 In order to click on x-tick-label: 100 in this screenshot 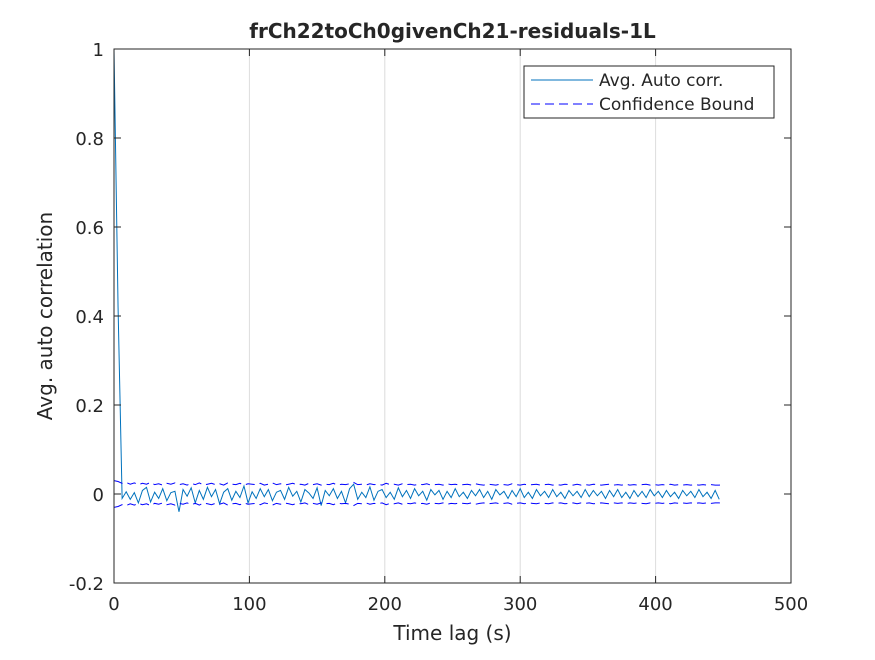, I will do `click(249, 604)`.